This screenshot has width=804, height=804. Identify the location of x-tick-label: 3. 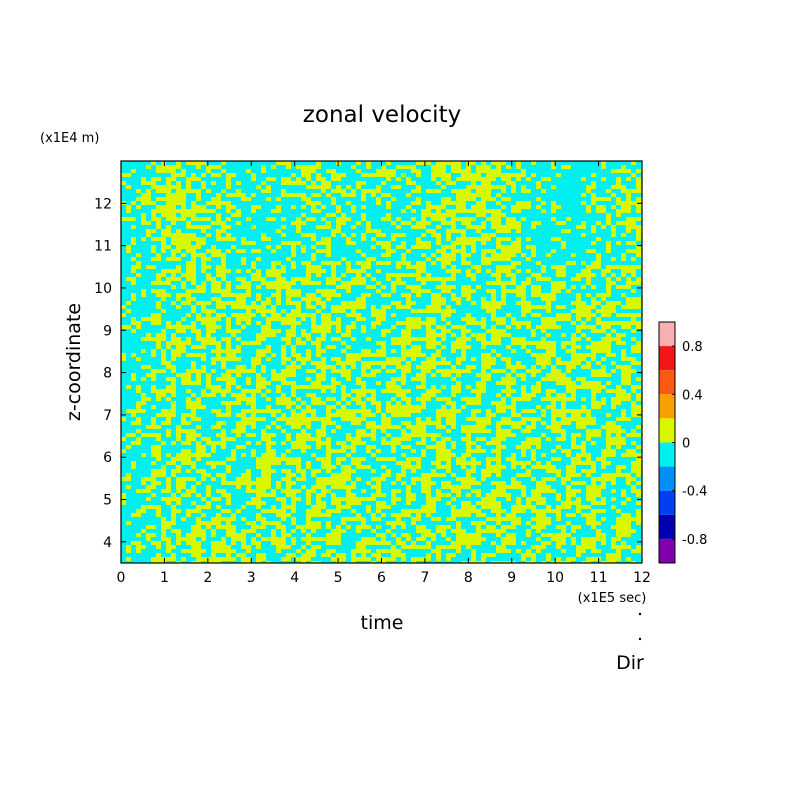
(251, 578).